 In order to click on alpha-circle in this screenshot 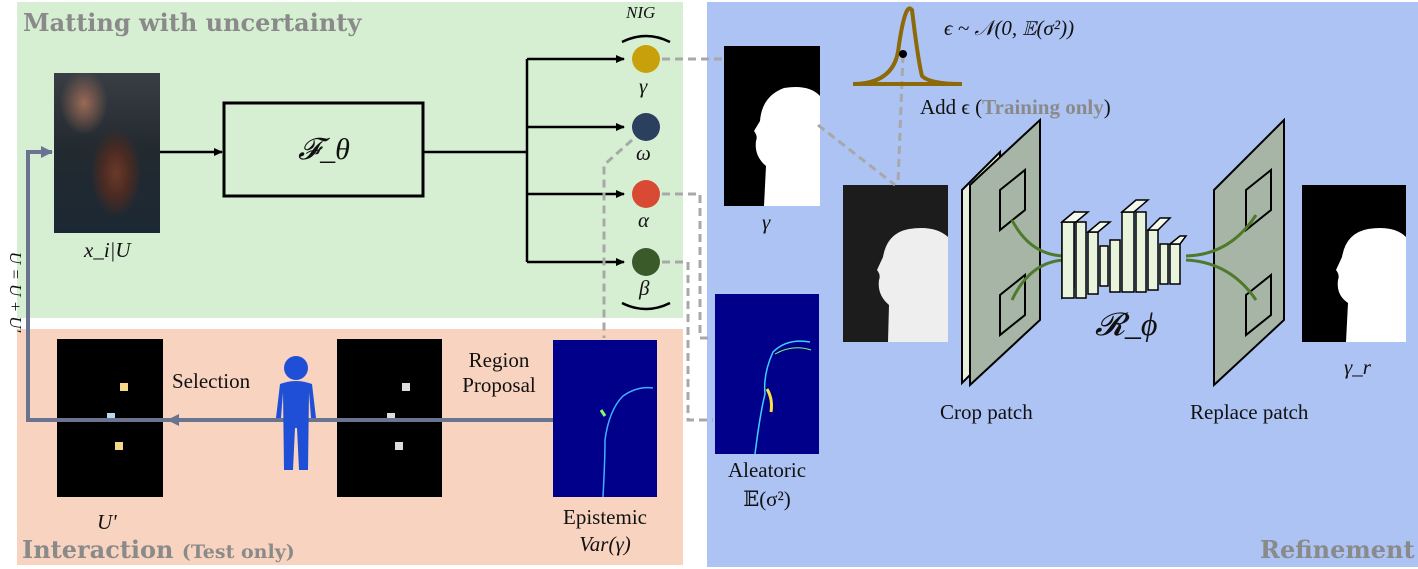, I will do `click(646, 194)`.